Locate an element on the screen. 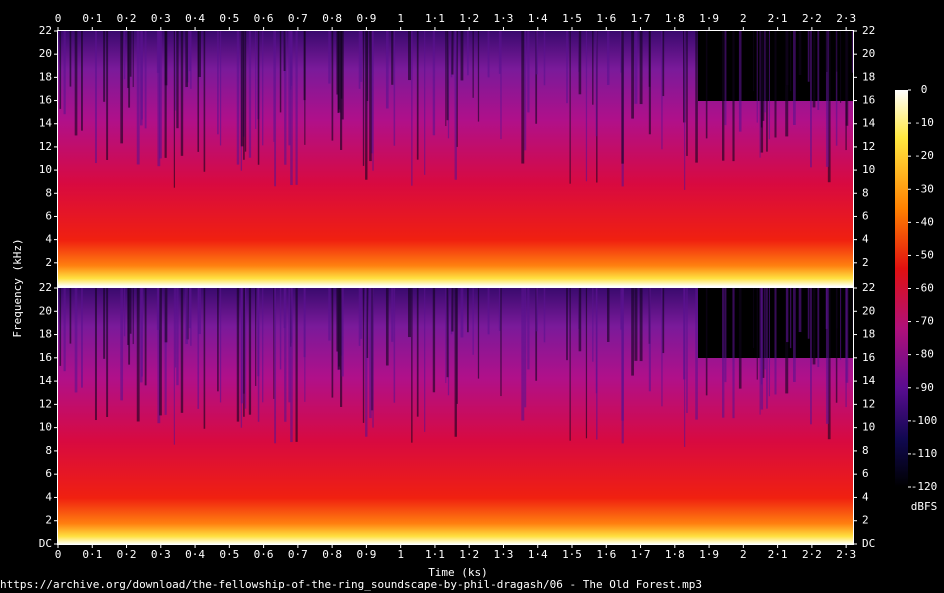 This screenshot has width=944, height=593. x-tick-label: 0·3 is located at coordinates (161, 554).